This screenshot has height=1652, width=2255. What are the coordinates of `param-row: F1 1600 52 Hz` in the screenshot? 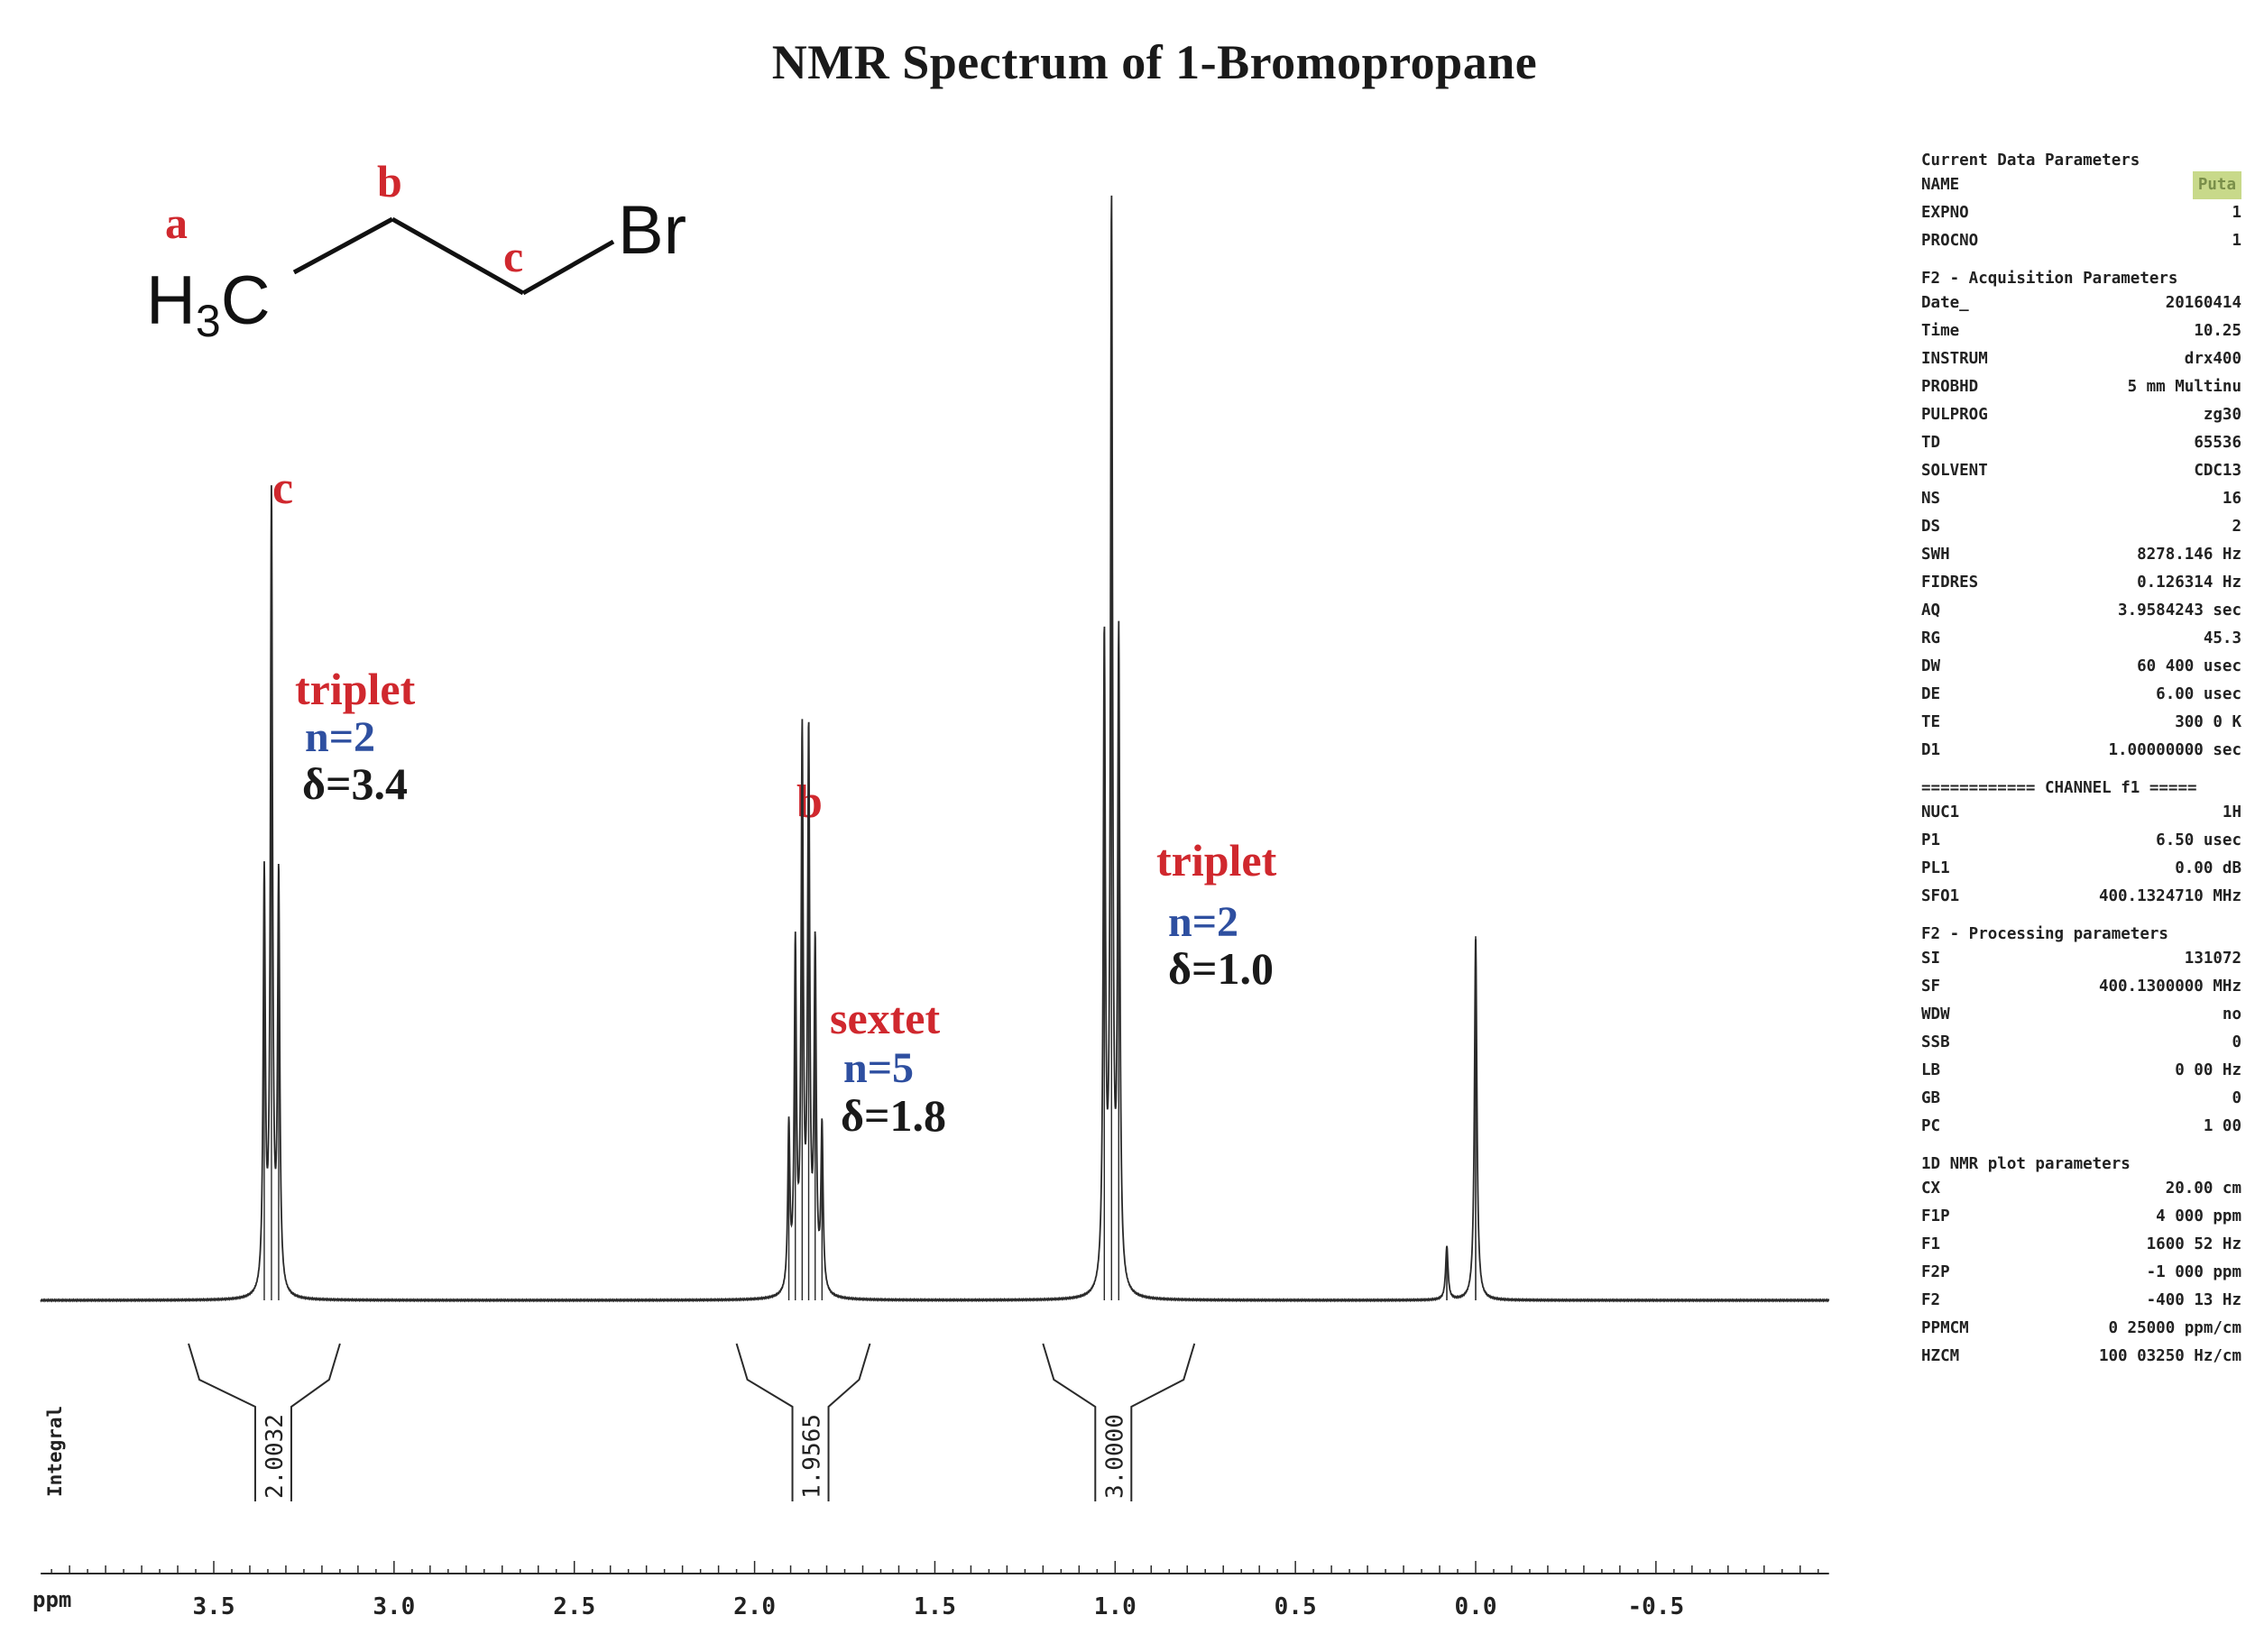 It's located at (2081, 1244).